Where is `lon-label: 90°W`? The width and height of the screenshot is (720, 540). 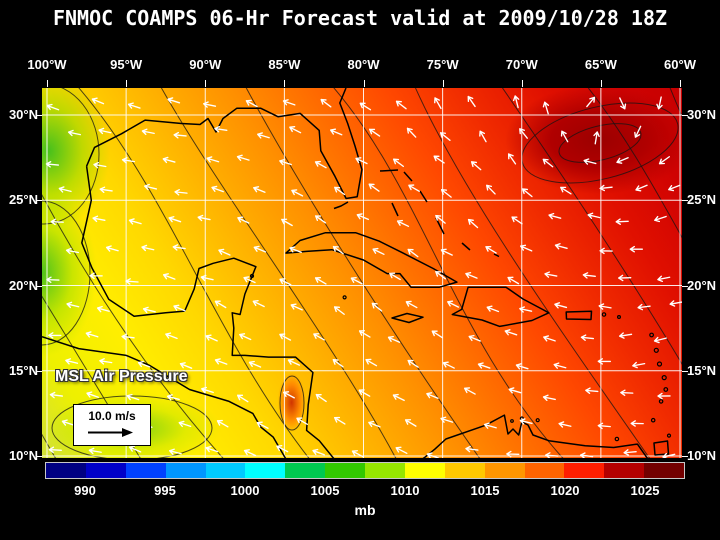 lon-label: 90°W is located at coordinates (205, 64).